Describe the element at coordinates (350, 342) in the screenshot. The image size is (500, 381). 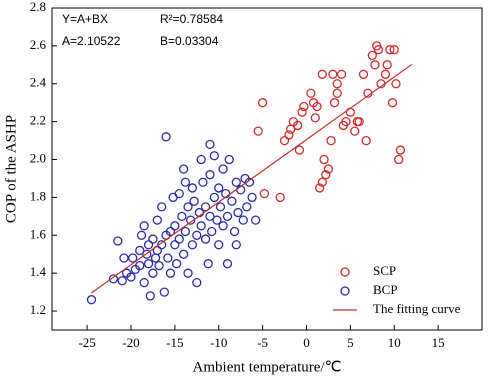
I see `x-tick-label: 5` at that location.